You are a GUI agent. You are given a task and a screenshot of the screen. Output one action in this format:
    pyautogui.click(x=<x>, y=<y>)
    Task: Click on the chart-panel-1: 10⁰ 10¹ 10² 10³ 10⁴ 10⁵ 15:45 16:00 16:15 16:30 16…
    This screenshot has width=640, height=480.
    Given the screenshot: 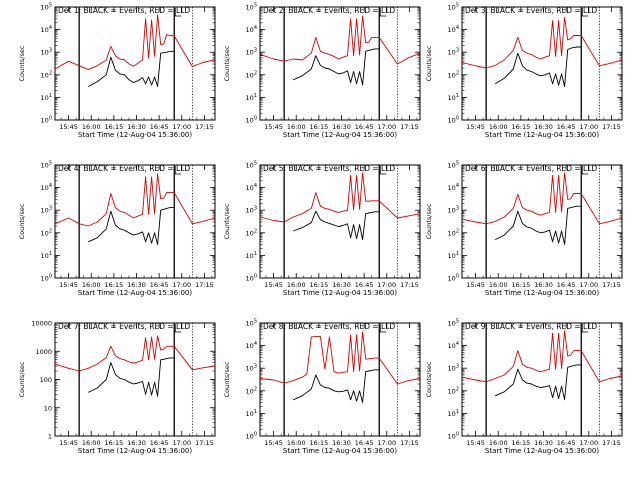 What is the action you would take?
    pyautogui.click(x=117, y=71)
    